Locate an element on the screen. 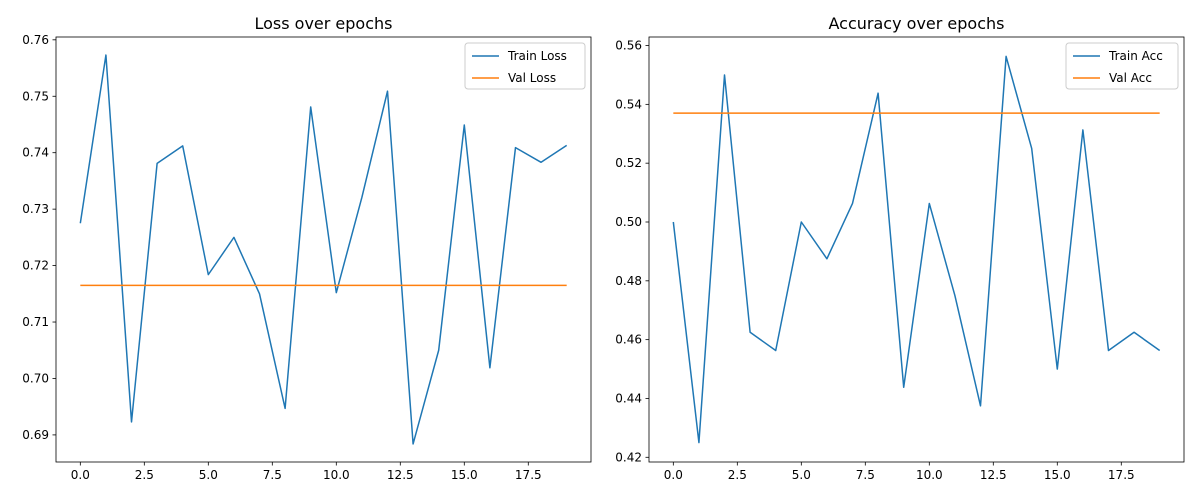 The height and width of the screenshot is (500, 1200). loss-x-tick-label: 0.0 is located at coordinates (80, 475).